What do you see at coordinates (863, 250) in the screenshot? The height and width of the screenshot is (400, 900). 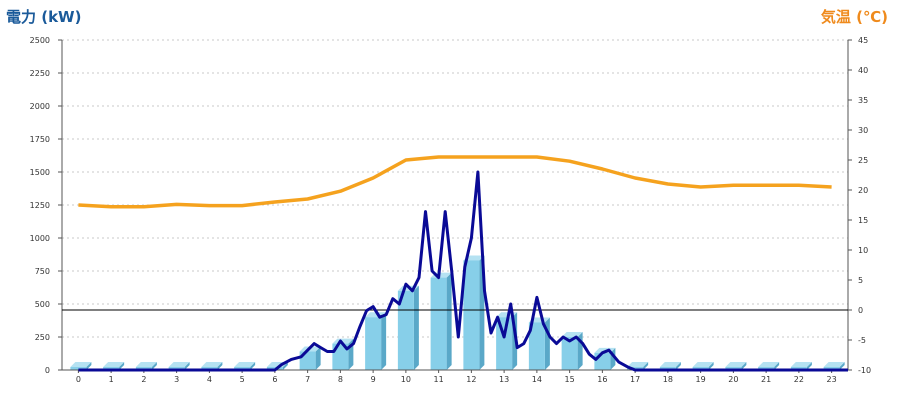 I see `right-tick-label: 10` at bounding box center [863, 250].